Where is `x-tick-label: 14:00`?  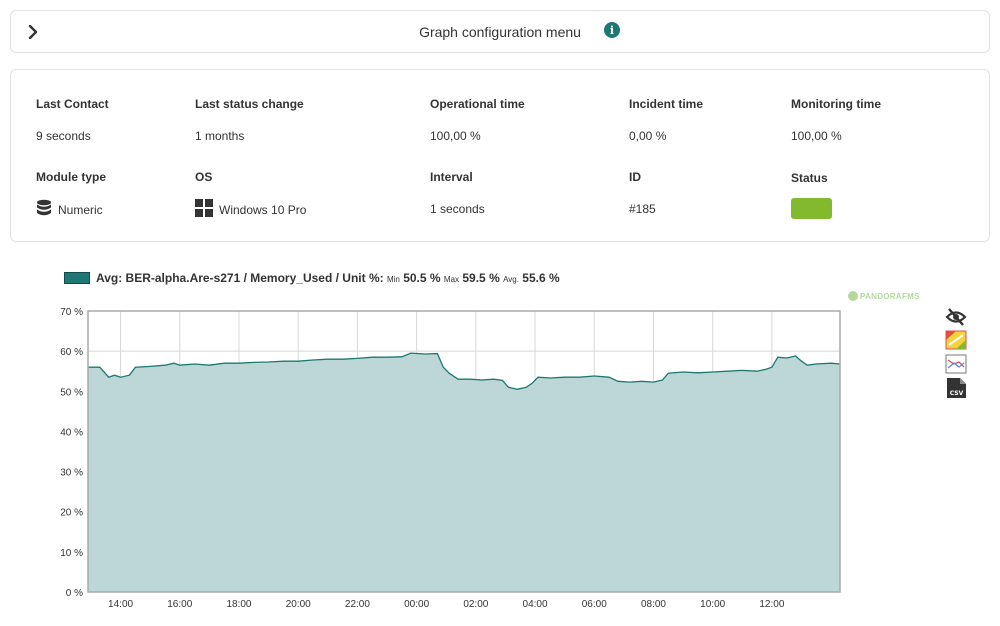
x-tick-label: 14:00 is located at coordinates (120, 604).